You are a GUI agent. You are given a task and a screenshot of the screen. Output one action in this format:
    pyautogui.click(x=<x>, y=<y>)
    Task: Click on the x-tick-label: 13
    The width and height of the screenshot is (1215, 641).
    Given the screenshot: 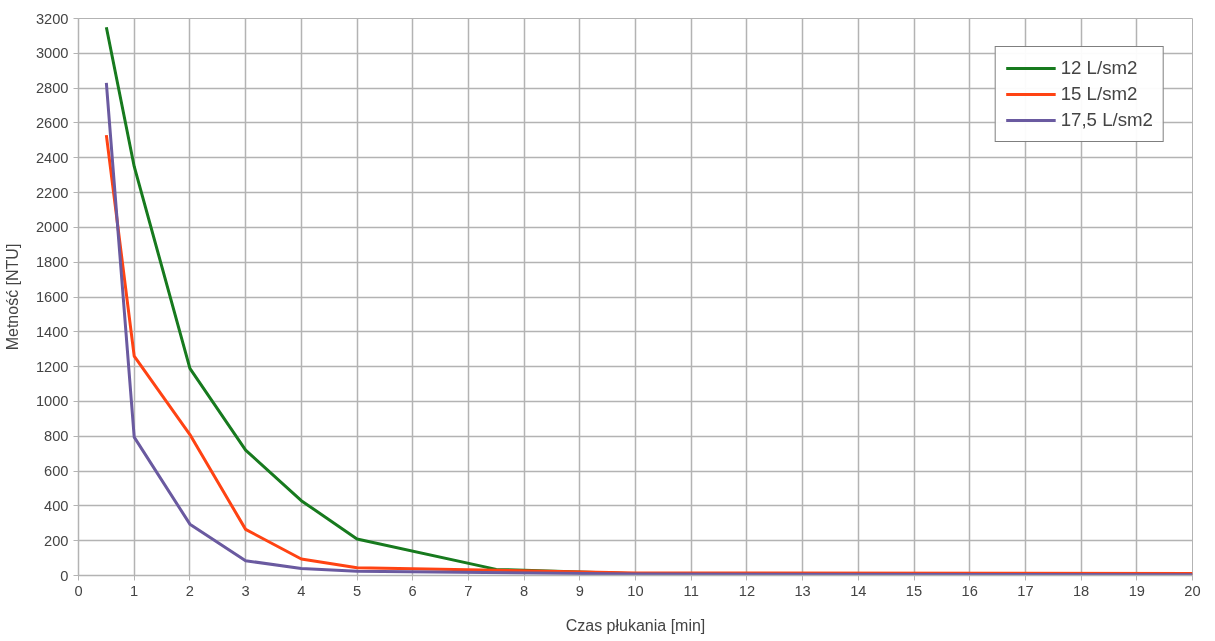 What is the action you would take?
    pyautogui.click(x=802, y=590)
    